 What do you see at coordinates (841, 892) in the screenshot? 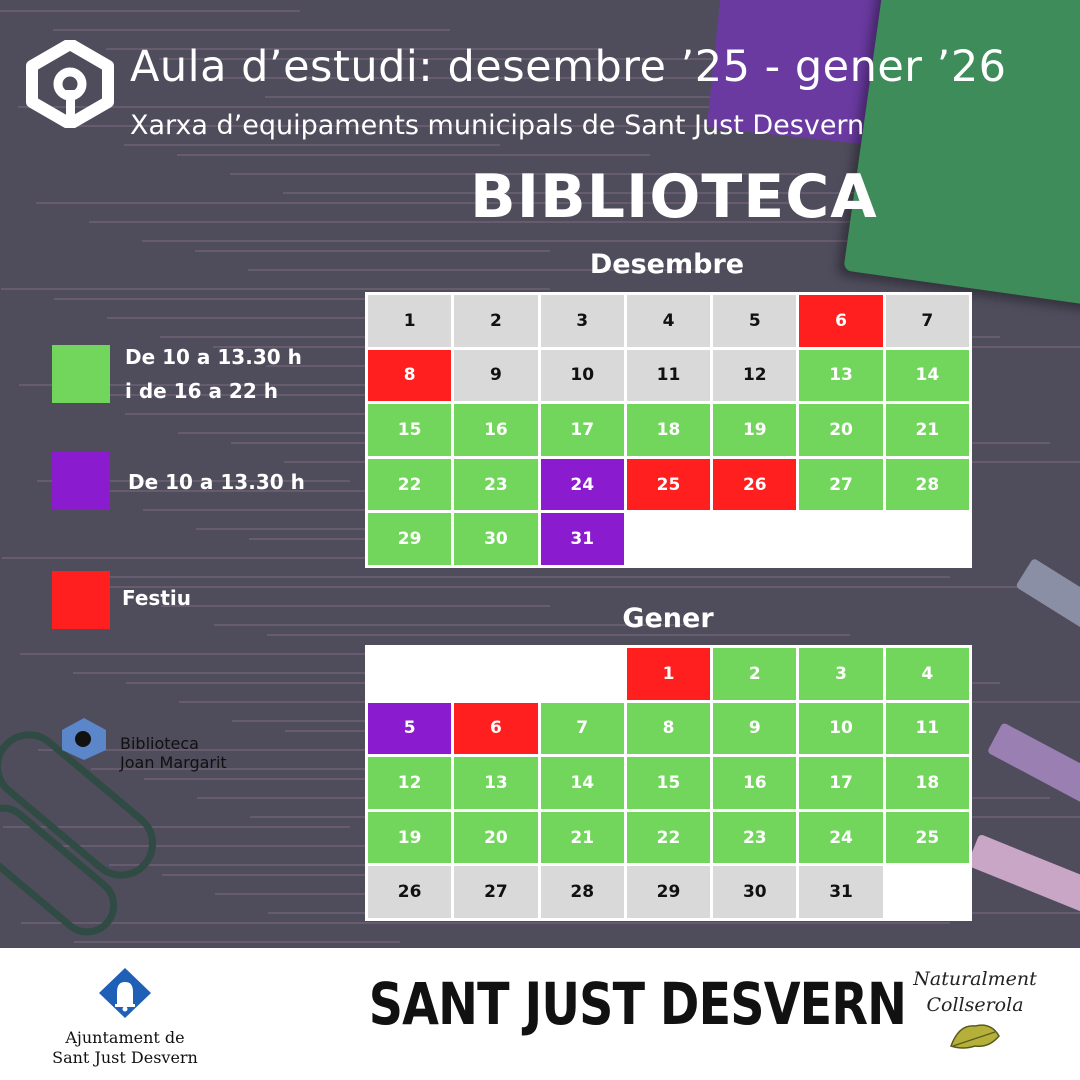
I see `january-day-cell: 31` at bounding box center [841, 892].